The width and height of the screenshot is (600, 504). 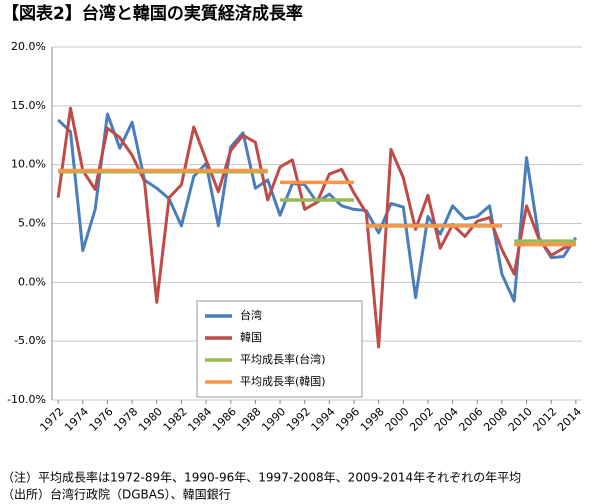 I want to click on x-tick-label: 1980, so click(x=150, y=419).